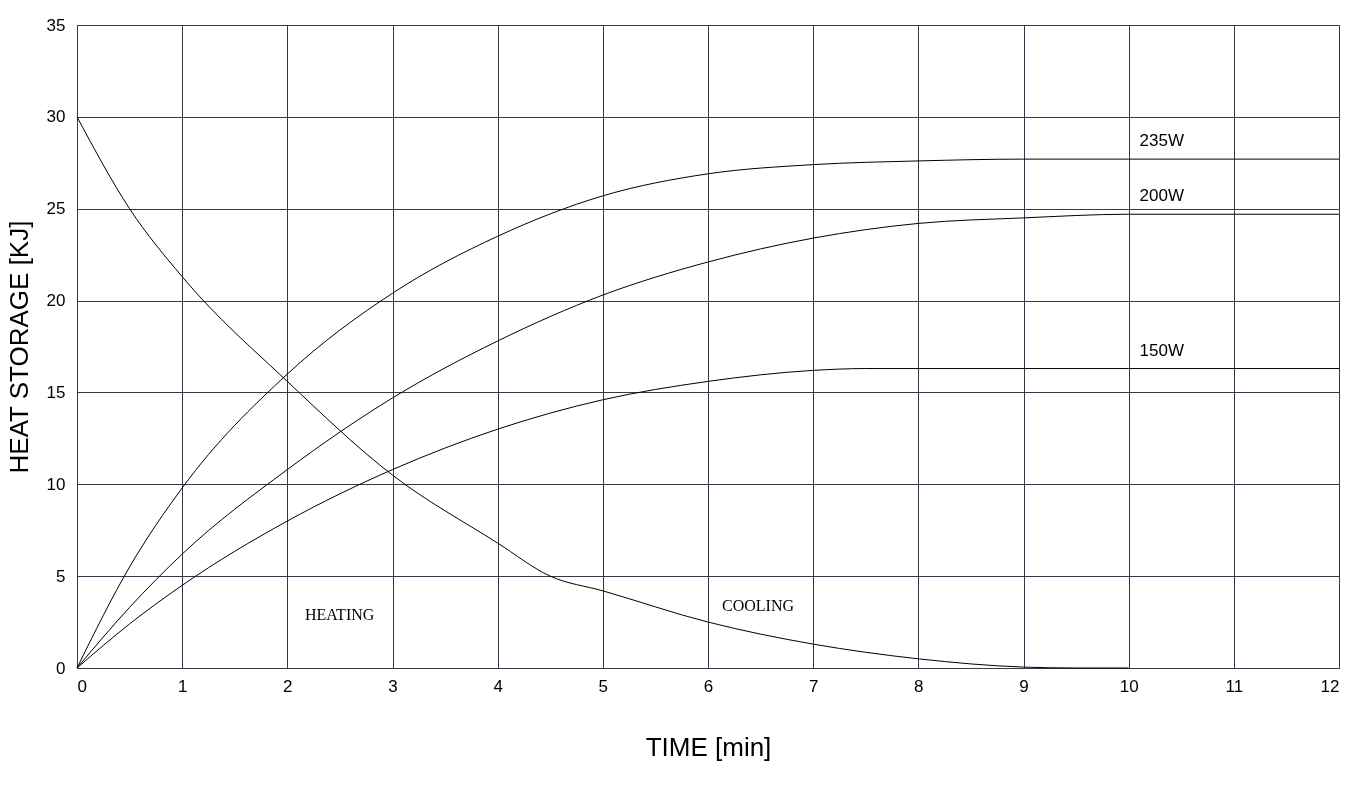 This screenshot has height=787, width=1365. What do you see at coordinates (708, 686) in the screenshot?
I see `x-tick-label: 6` at bounding box center [708, 686].